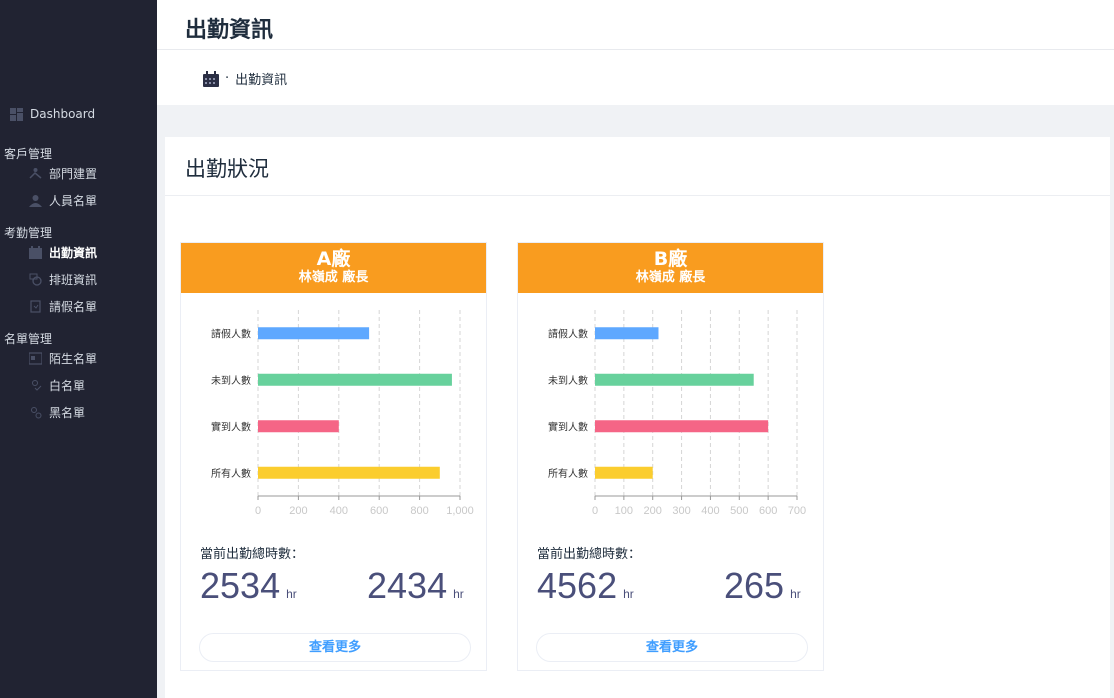  What do you see at coordinates (35, 412) in the screenshot?
I see `block-user-icon` at bounding box center [35, 412].